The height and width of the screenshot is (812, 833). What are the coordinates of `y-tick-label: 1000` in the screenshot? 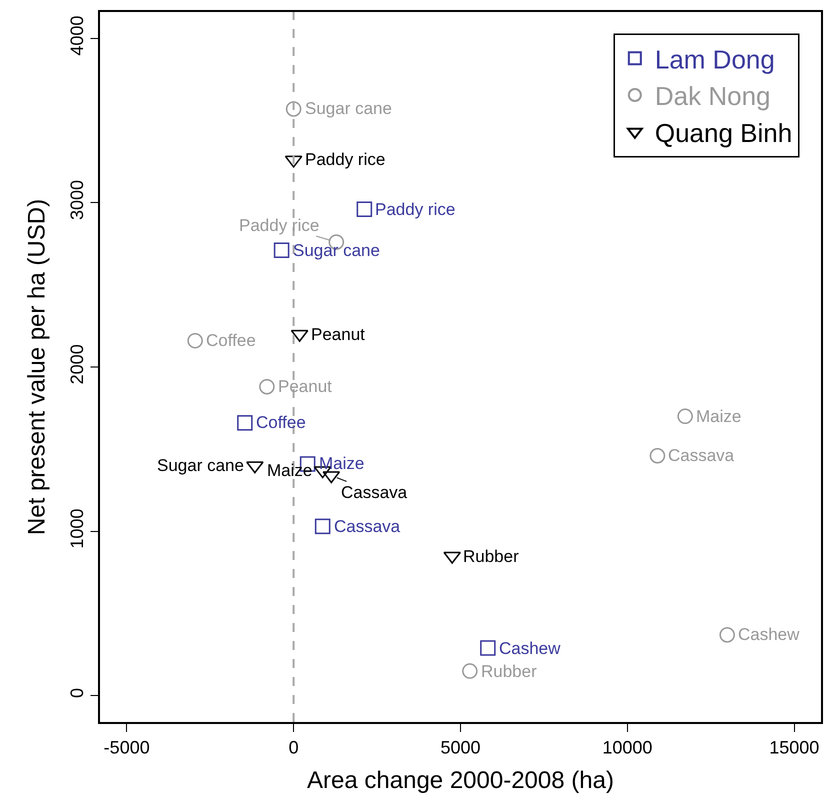 It's located at (77, 528).